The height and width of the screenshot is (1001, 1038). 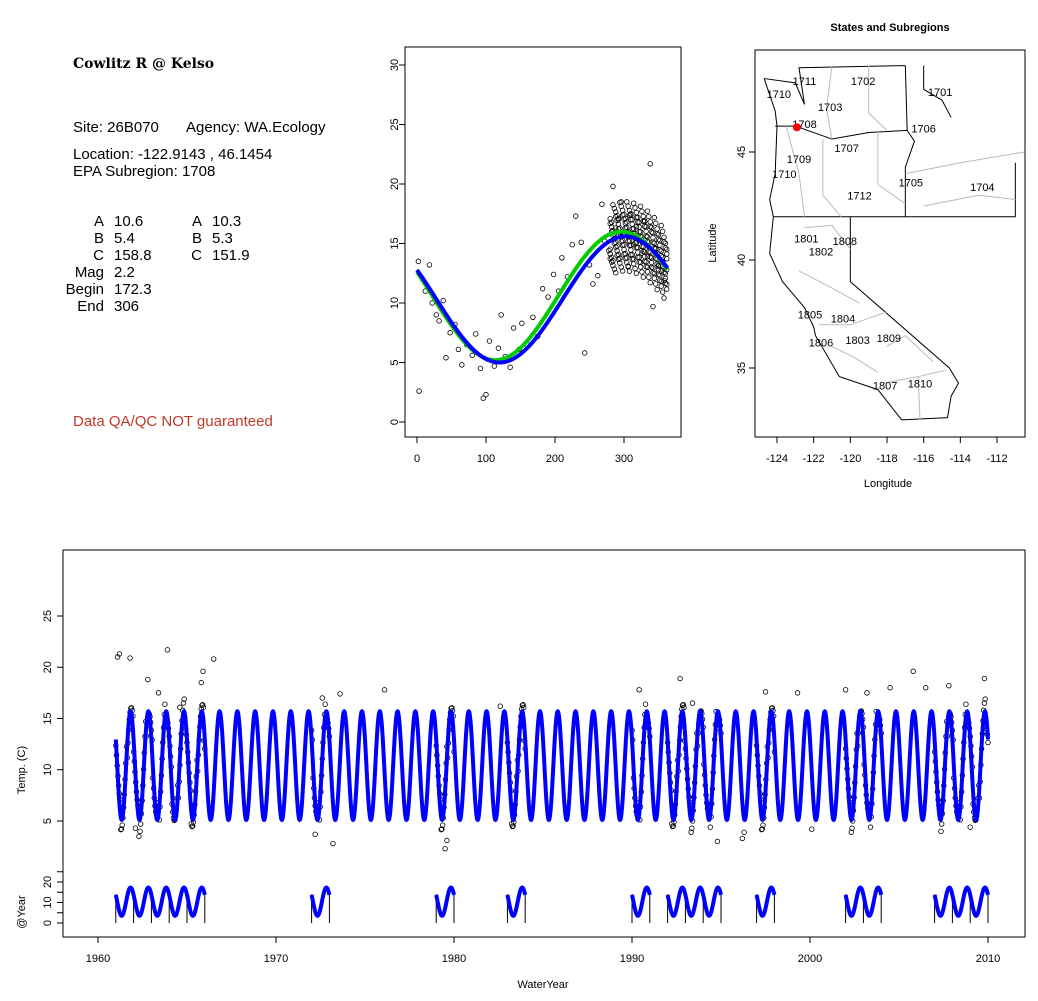 What do you see at coordinates (996, 459) in the screenshot?
I see `x-tick-label: -112` at bounding box center [996, 459].